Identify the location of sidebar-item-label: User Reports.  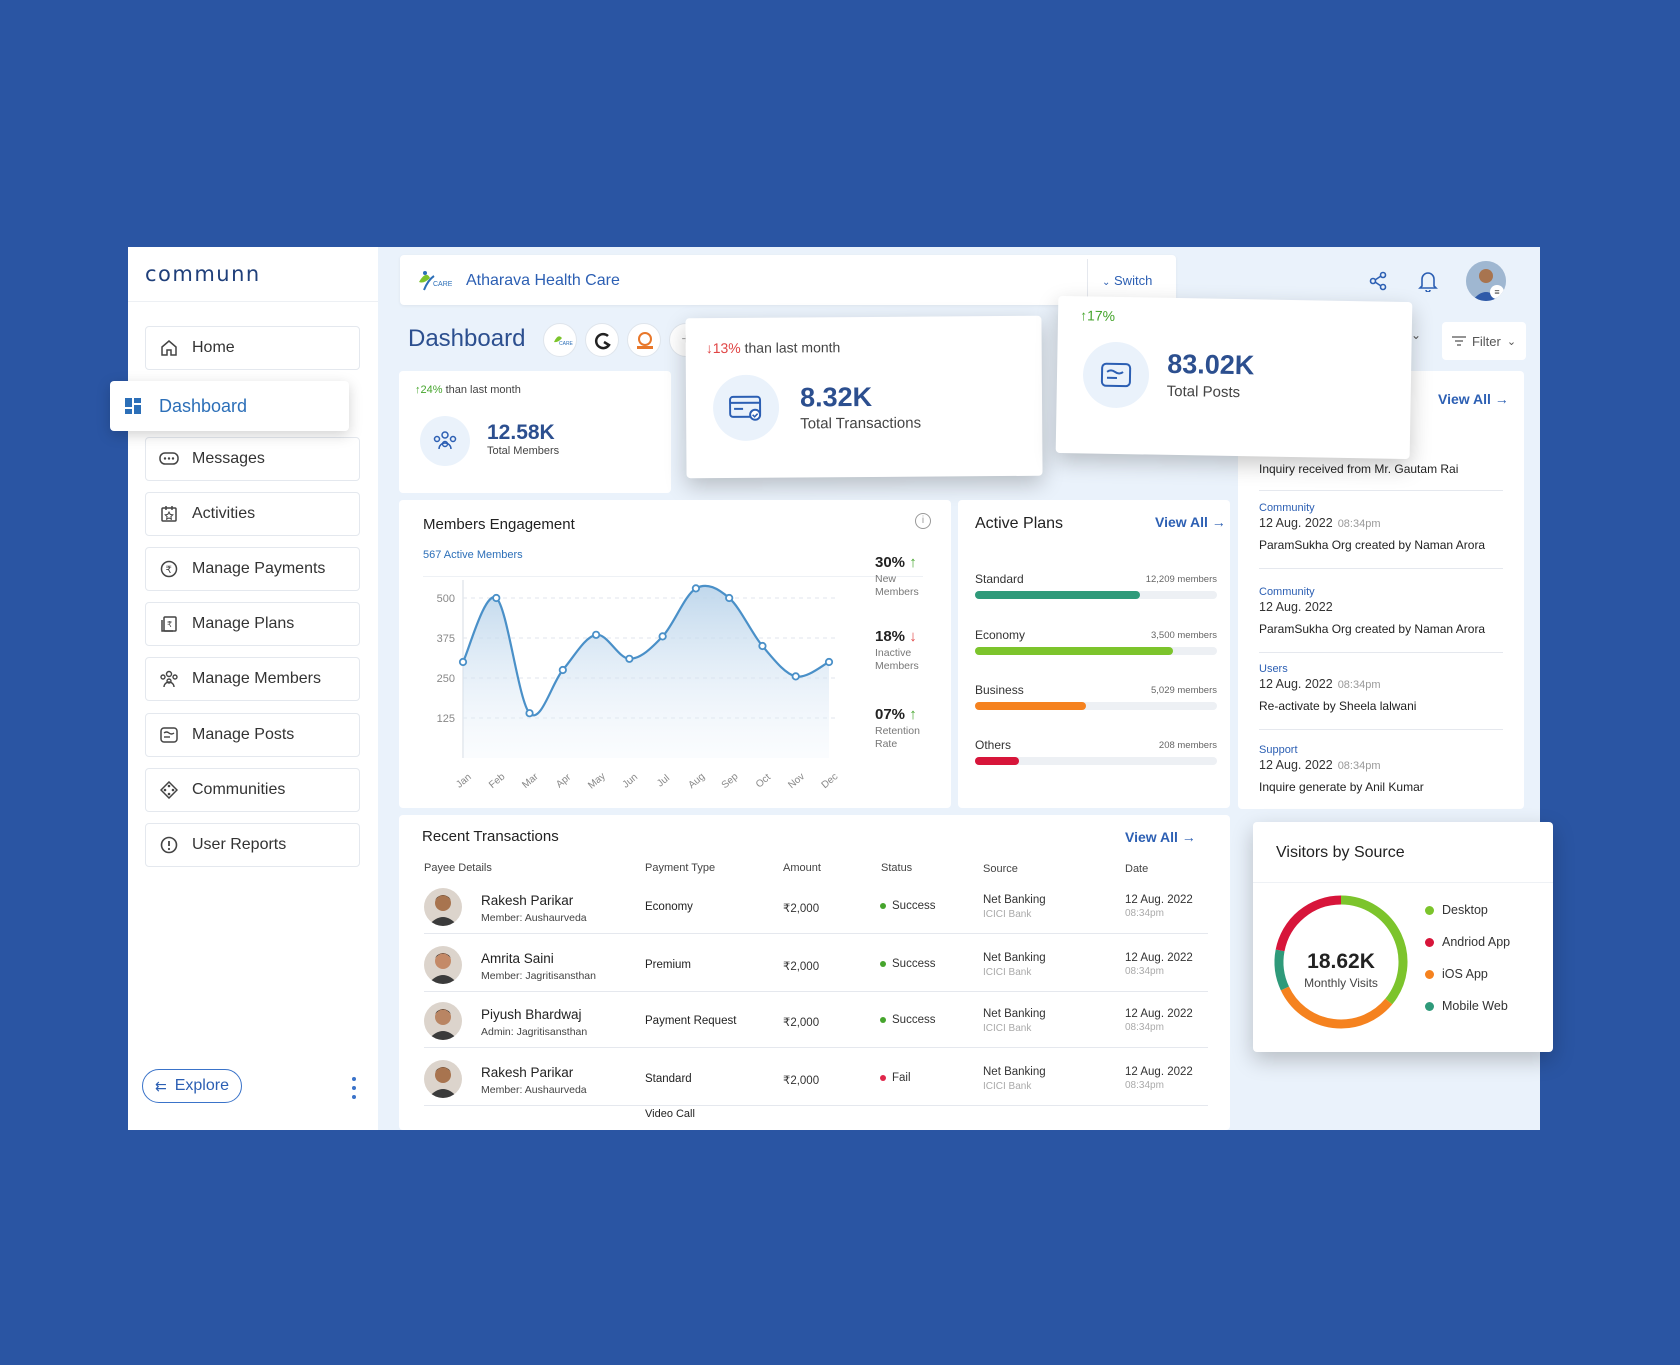
(239, 844).